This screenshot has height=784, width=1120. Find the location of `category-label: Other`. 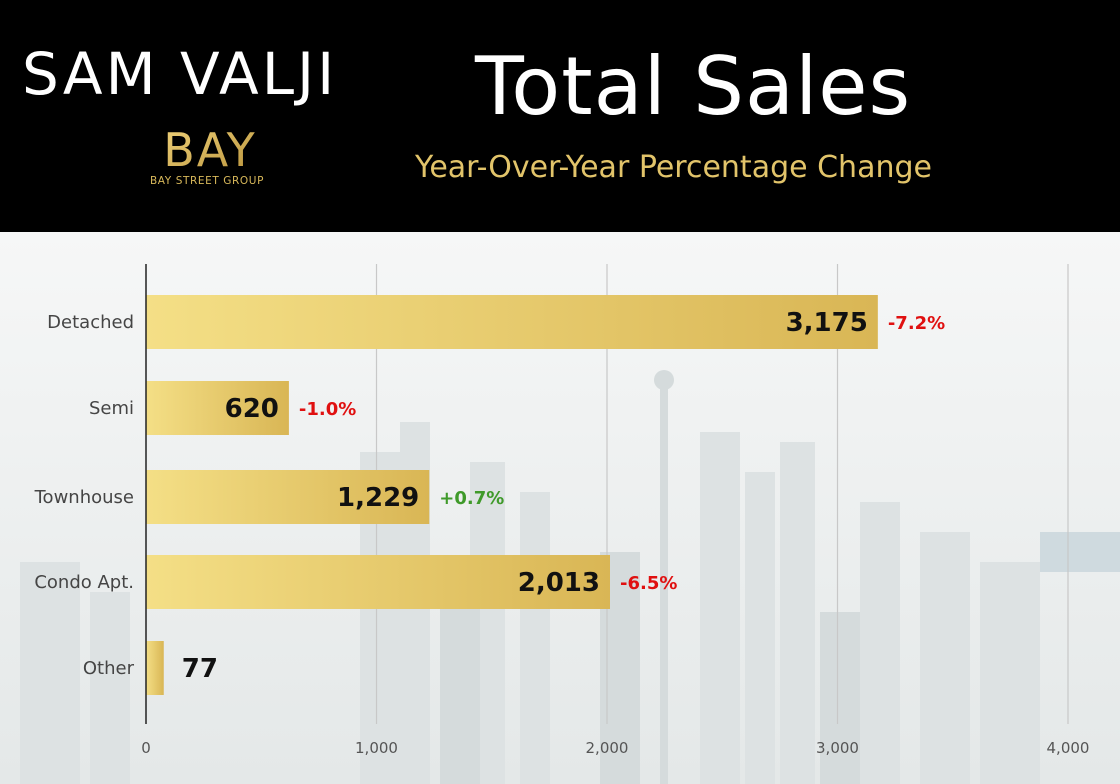

category-label: Other is located at coordinates (109, 668).